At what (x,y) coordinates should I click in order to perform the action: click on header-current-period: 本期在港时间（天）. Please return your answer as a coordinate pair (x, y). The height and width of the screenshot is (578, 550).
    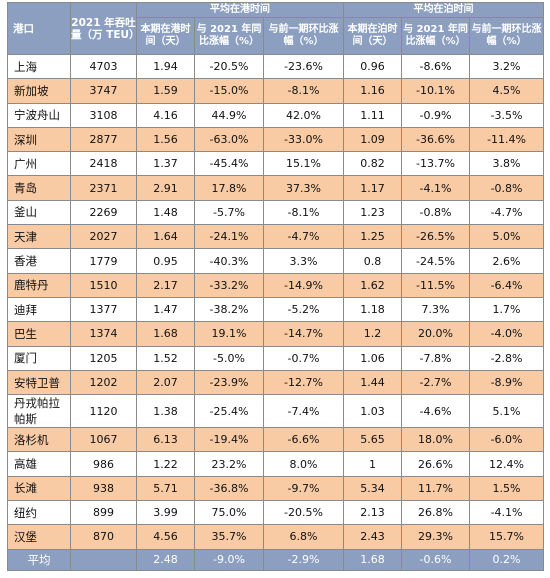
    Looking at the image, I should click on (165, 36).